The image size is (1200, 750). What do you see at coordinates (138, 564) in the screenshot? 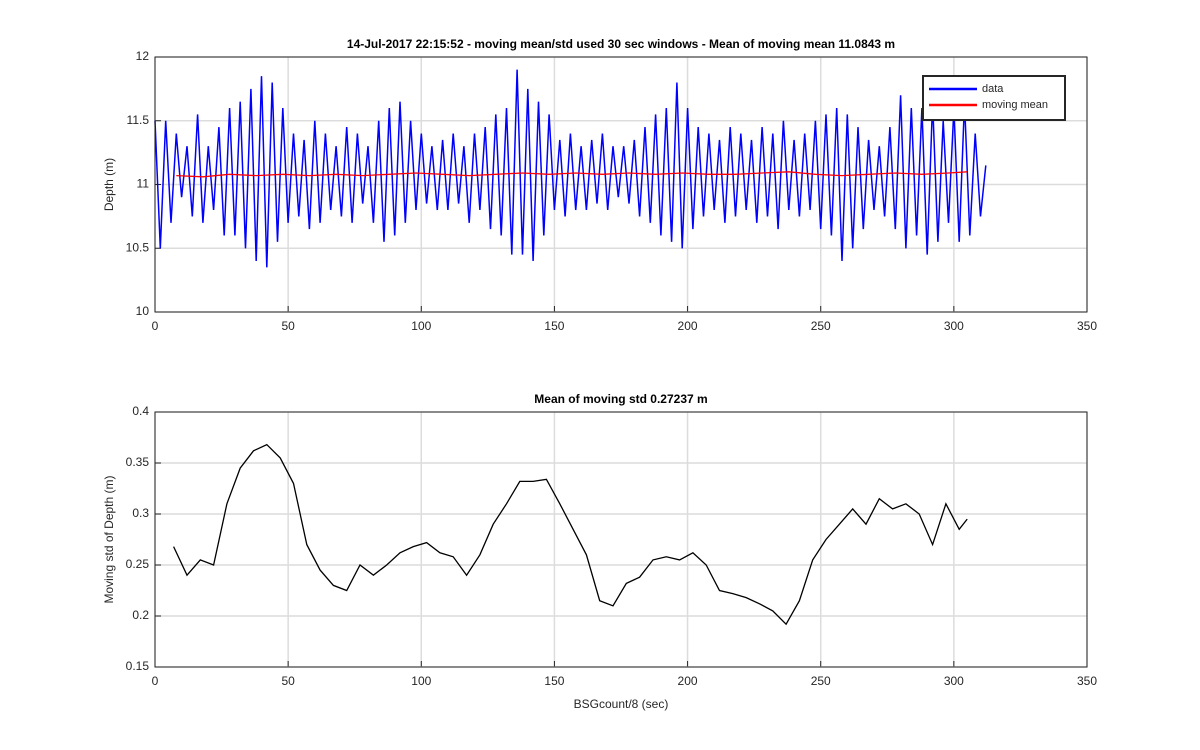
I see `y-tick-label: 0.25` at bounding box center [138, 564].